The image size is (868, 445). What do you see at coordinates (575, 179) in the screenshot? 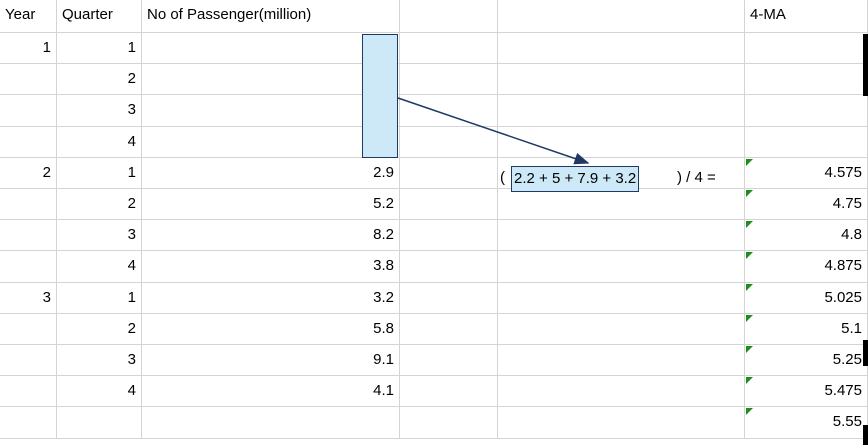
I see `formula-expression: 2.2 + 5 + 7.9 + 3.2` at bounding box center [575, 179].